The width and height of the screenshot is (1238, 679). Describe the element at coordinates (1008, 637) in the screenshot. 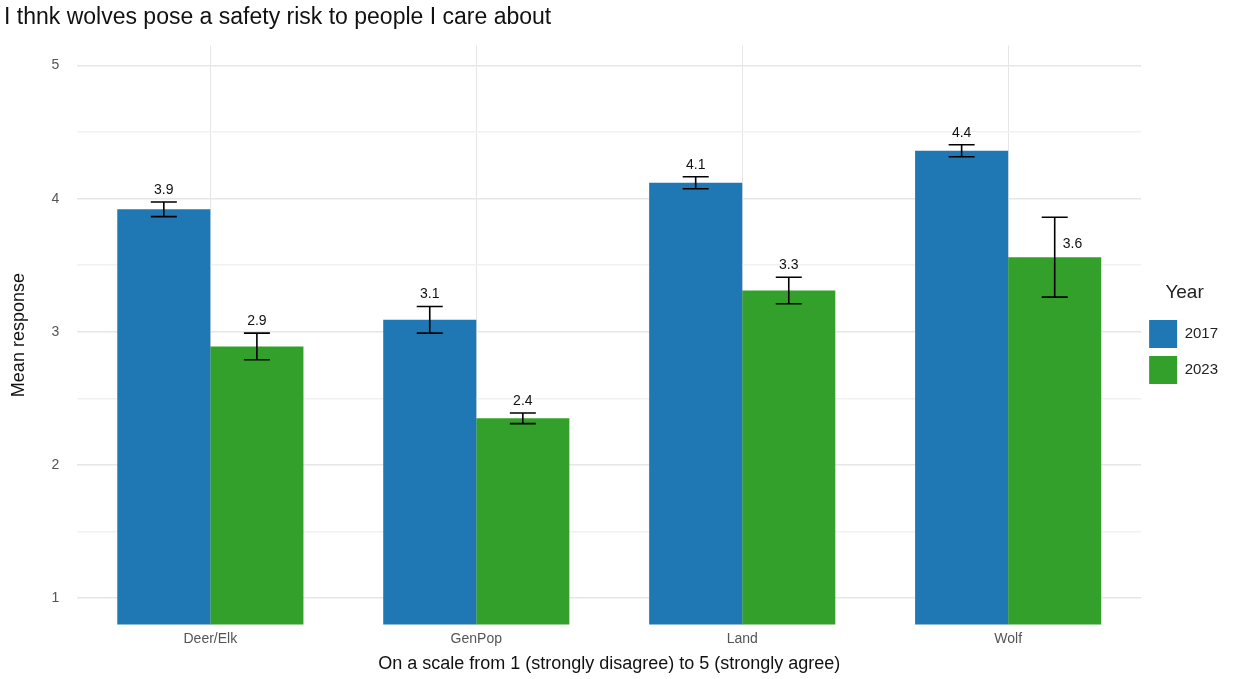

I see `x-tick-label: Wolf` at that location.